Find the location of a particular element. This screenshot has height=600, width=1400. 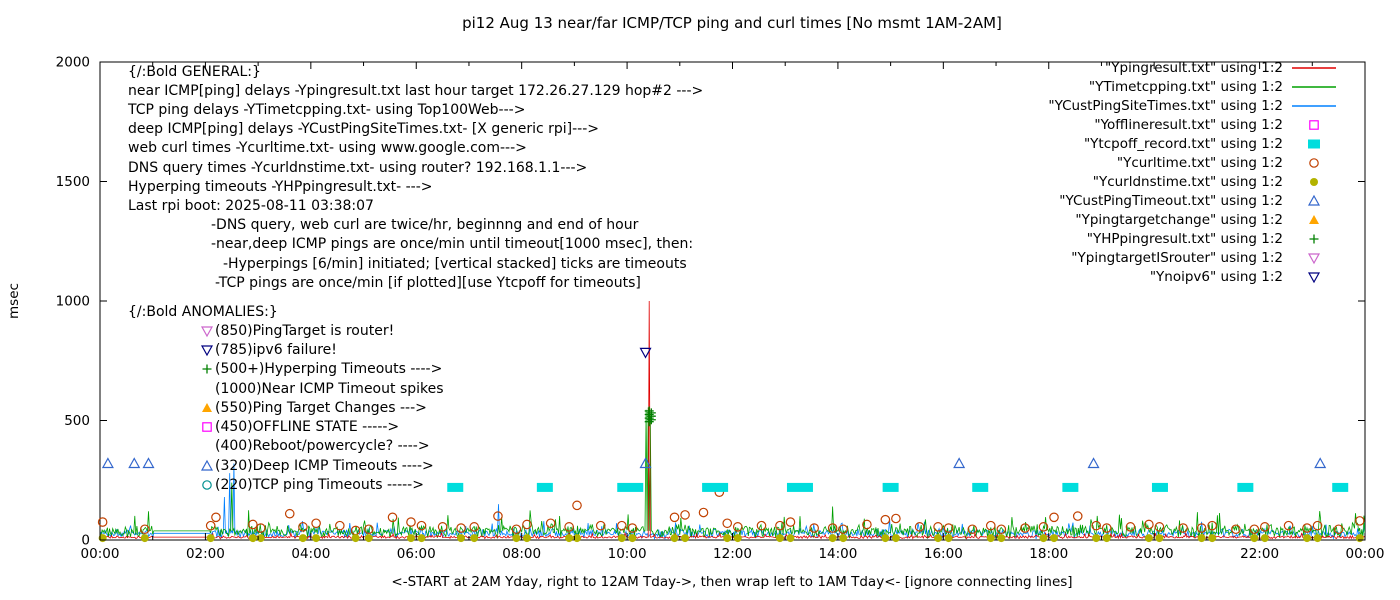

legend-sample-open-triangle-down is located at coordinates (1314, 278).